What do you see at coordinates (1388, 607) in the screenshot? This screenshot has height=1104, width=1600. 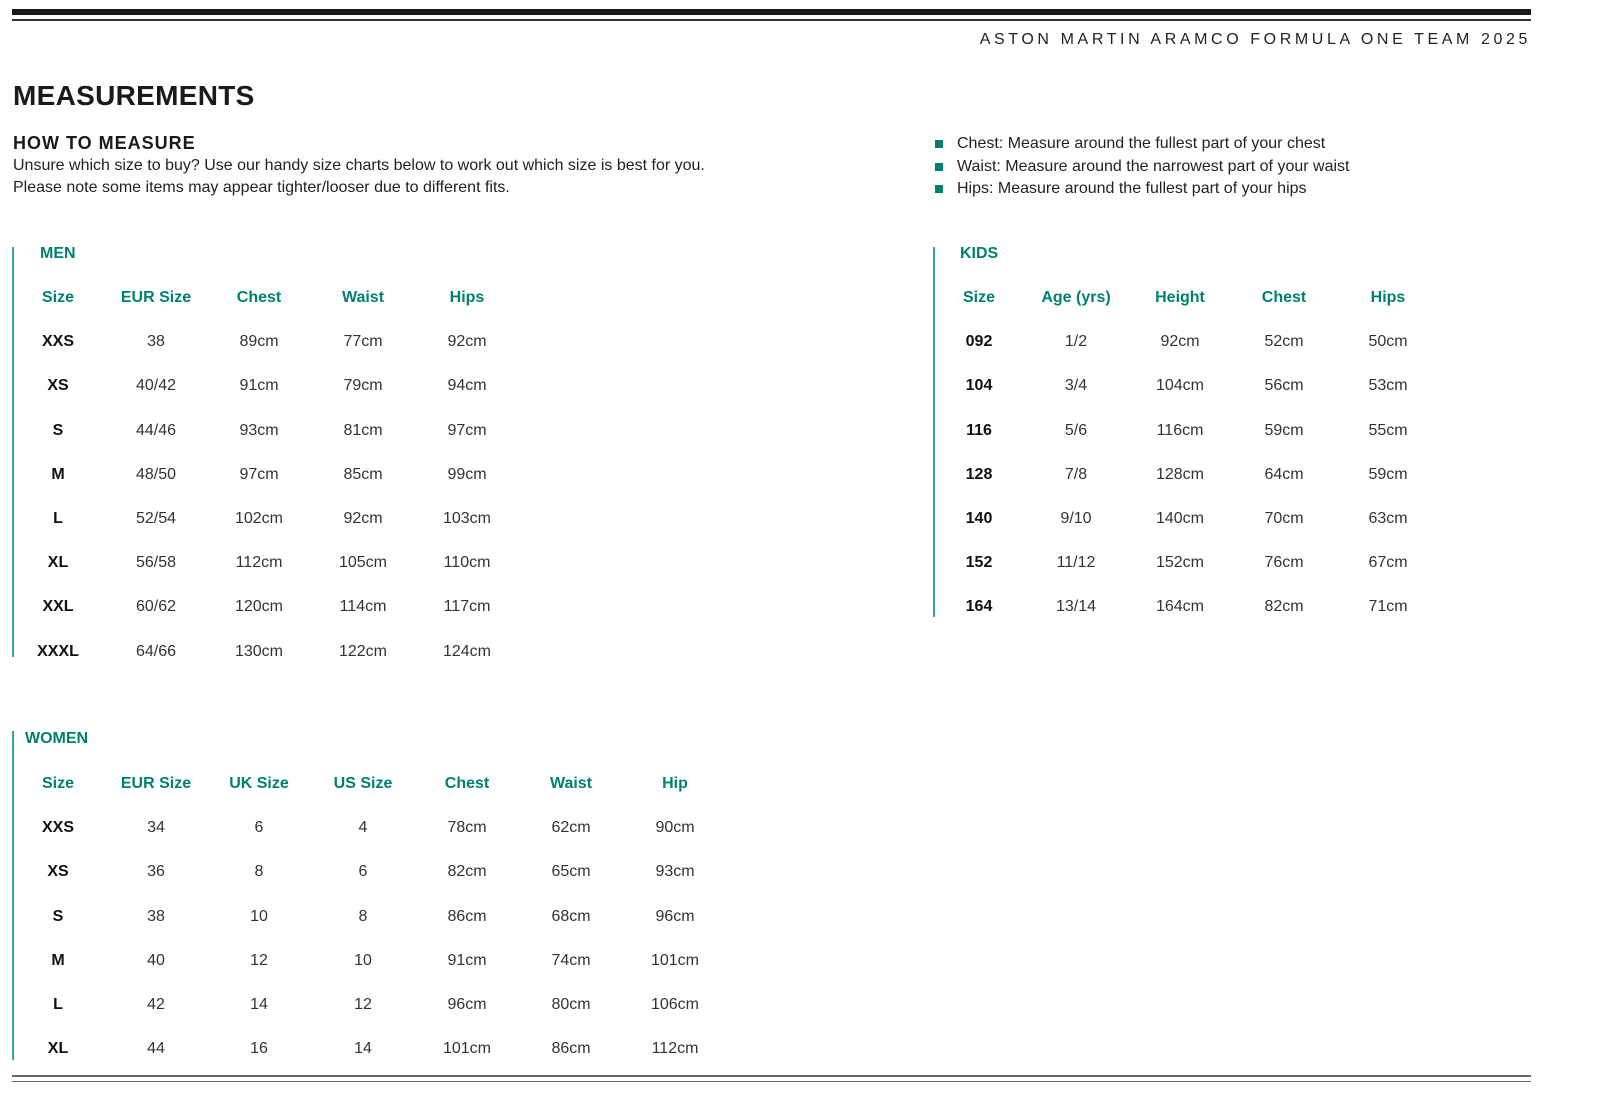 I see `table-cell: 71cm` at bounding box center [1388, 607].